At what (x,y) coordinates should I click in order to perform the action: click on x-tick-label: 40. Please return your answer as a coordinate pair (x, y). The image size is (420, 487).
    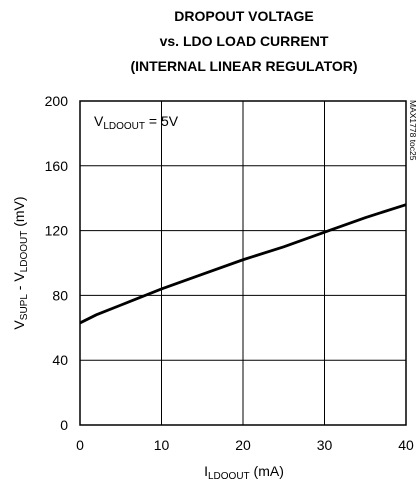
    Looking at the image, I should click on (406, 445).